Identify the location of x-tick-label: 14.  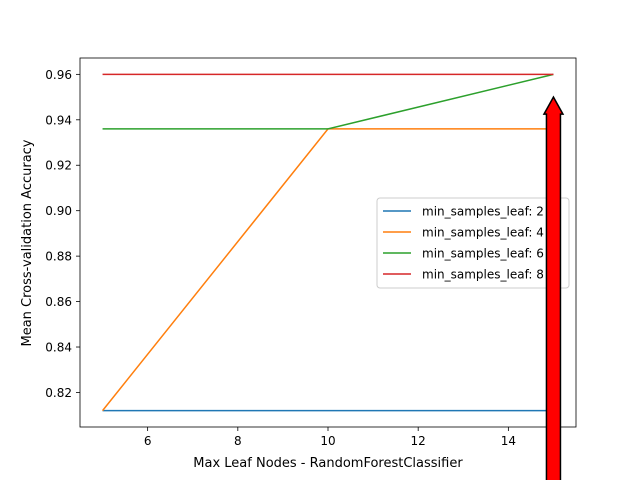
(508, 441).